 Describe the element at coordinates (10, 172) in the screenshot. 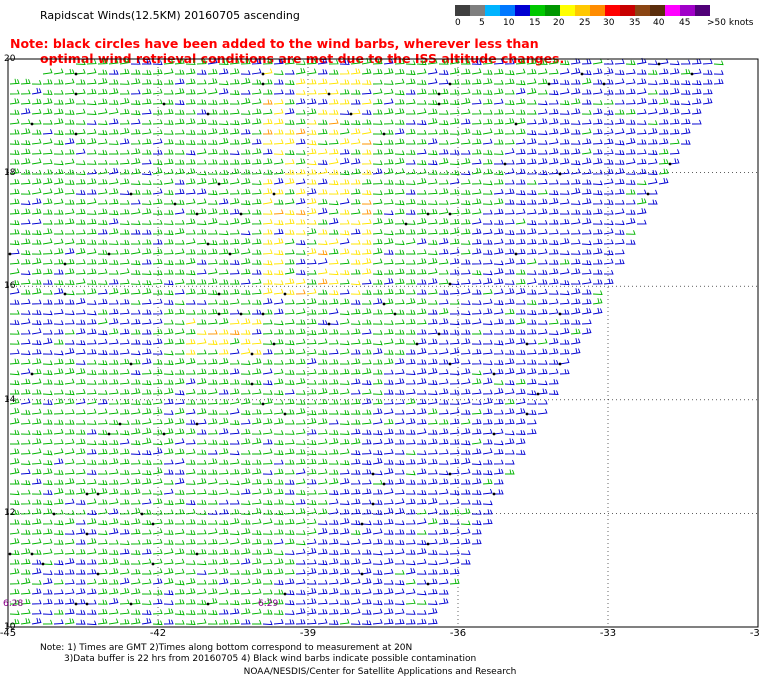

I see `y-tick-label: 18` at that location.